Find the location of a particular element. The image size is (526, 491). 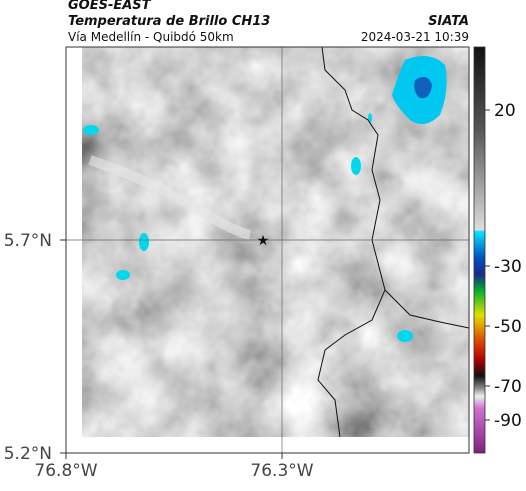

colorbar is located at coordinates (479, 250).